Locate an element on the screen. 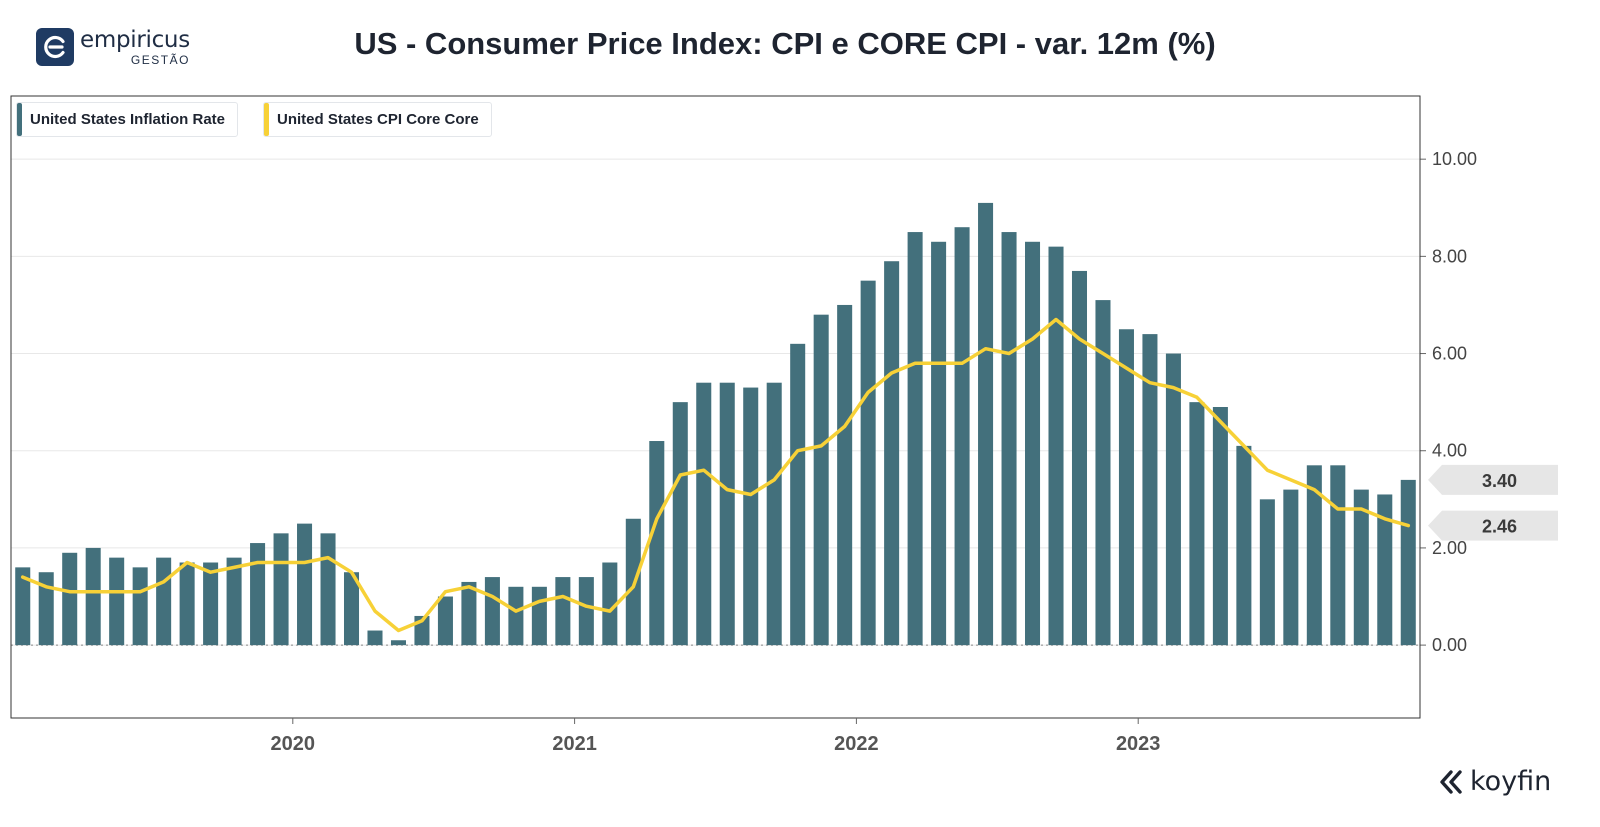 This screenshot has height=827, width=1600. last-value-tag-core is located at coordinates (1493, 525).